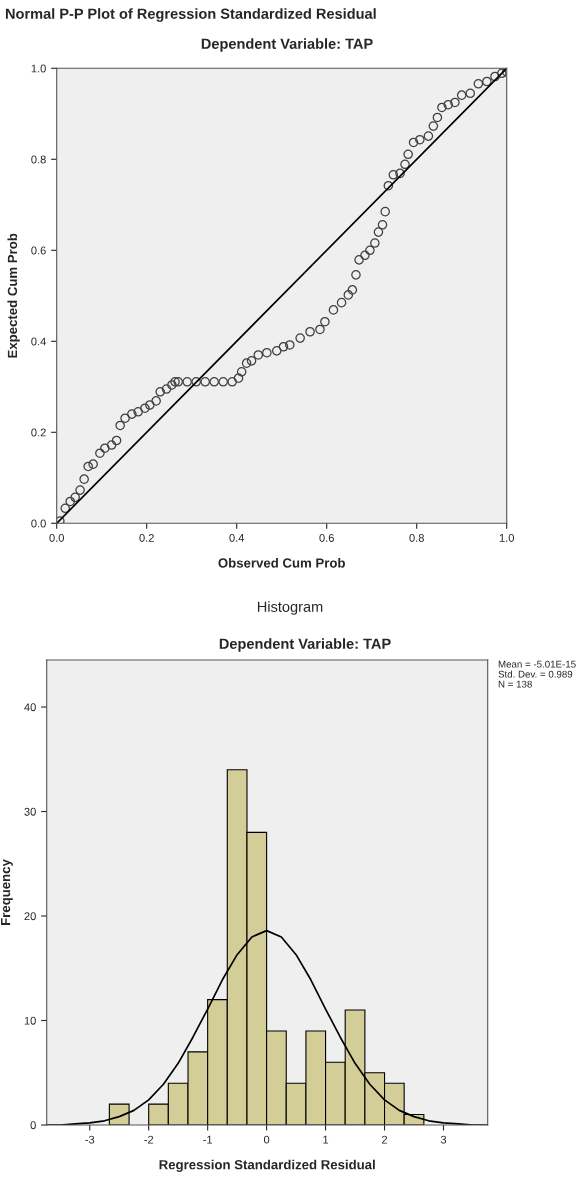 This screenshot has height=1184, width=586. What do you see at coordinates (38, 432) in the screenshot?
I see `y-tick-label: 0.2` at bounding box center [38, 432].